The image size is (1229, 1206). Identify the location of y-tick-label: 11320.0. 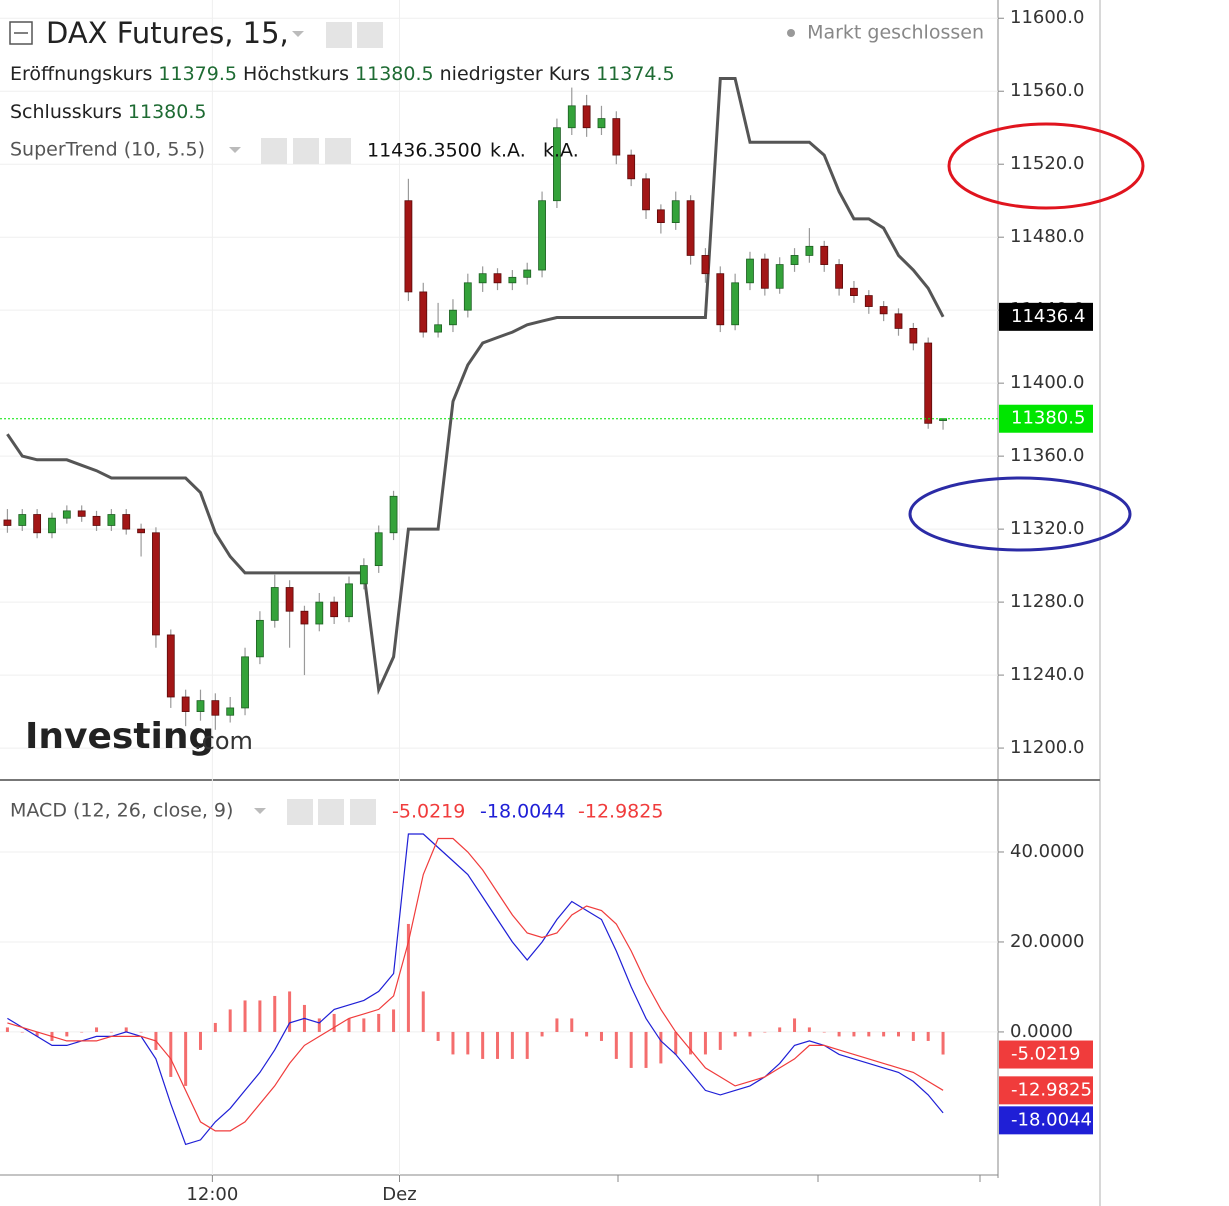
(1047, 528).